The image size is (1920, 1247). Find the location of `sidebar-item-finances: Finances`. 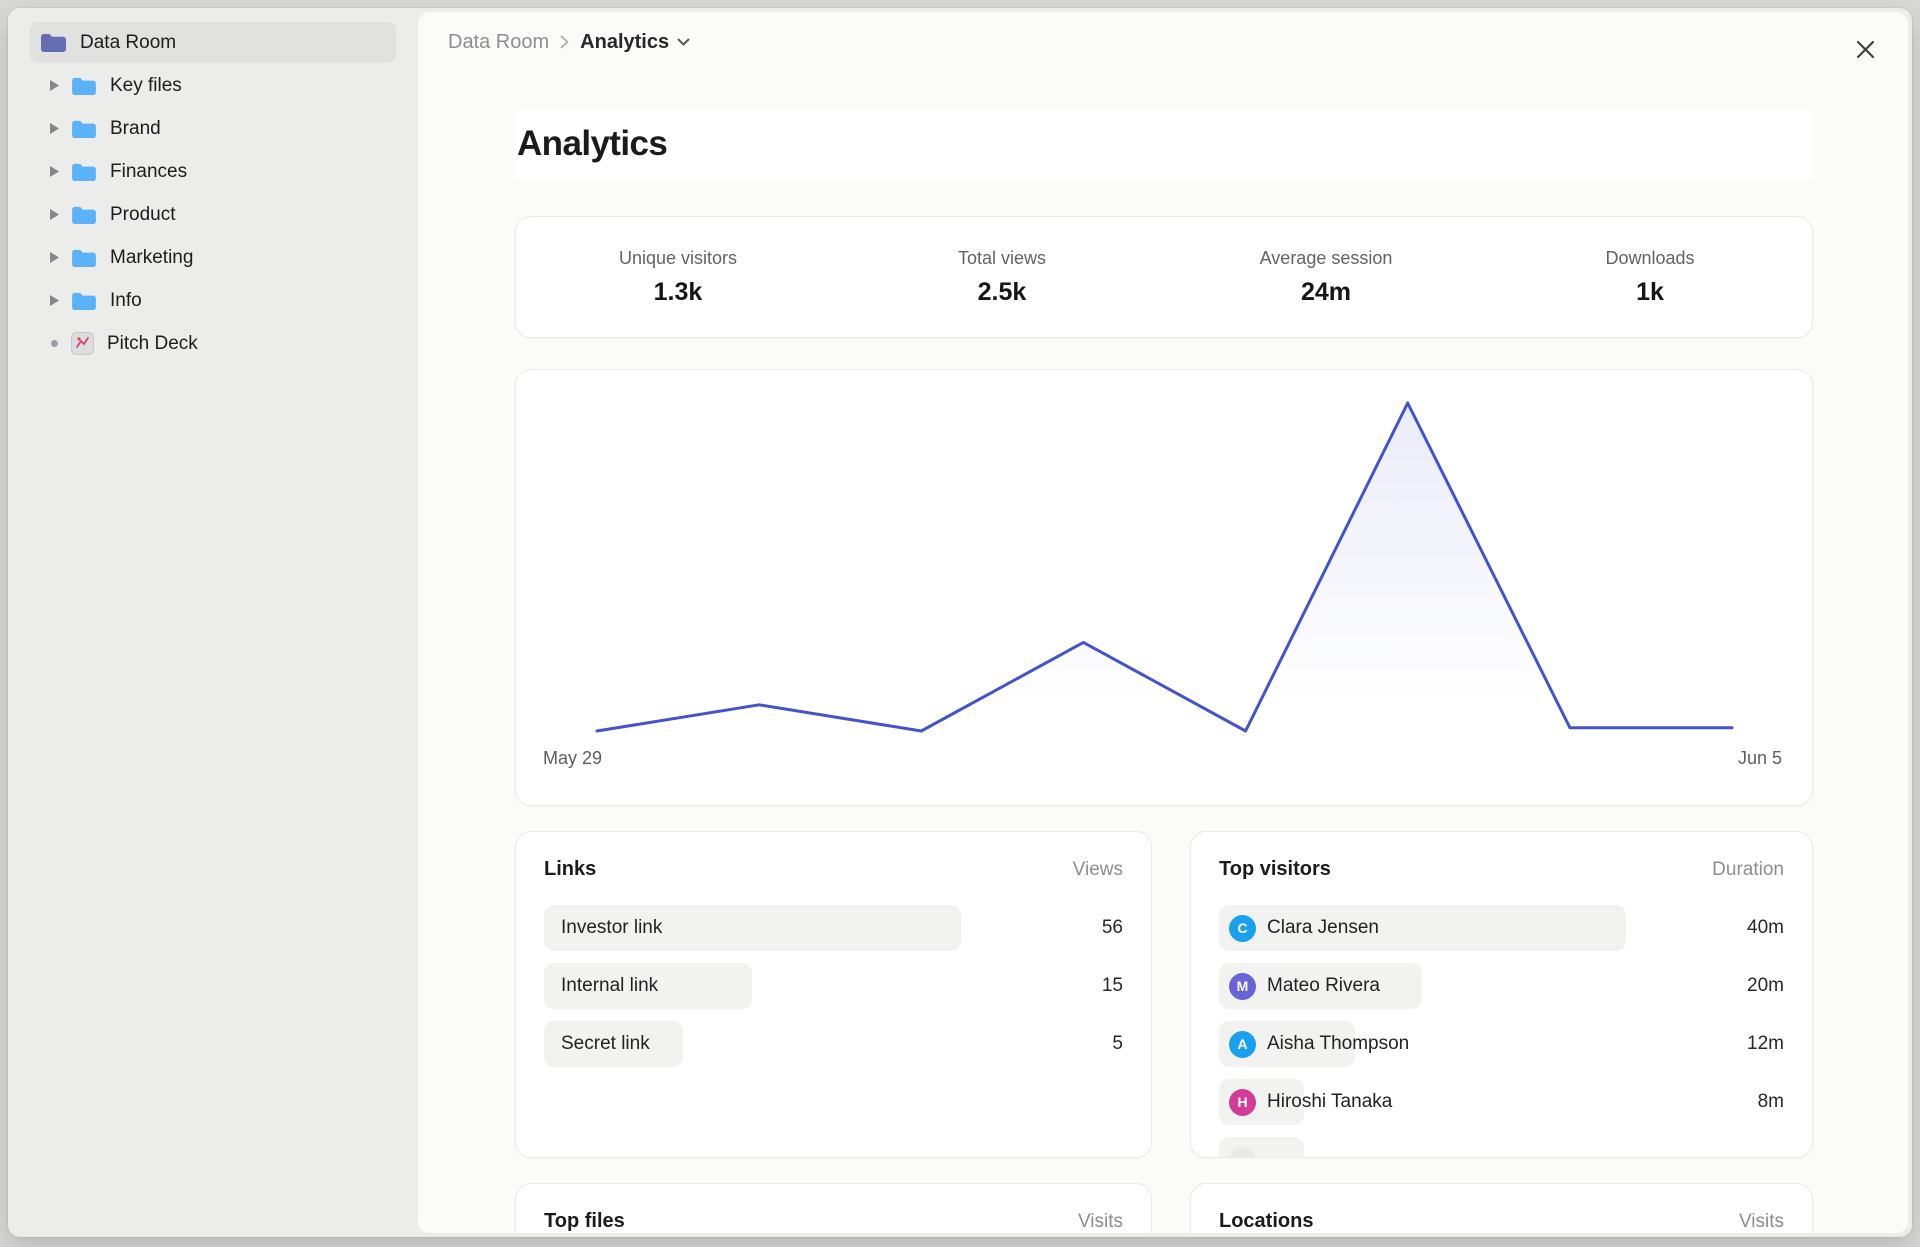

sidebar-item-finances: Finances is located at coordinates (213, 171).